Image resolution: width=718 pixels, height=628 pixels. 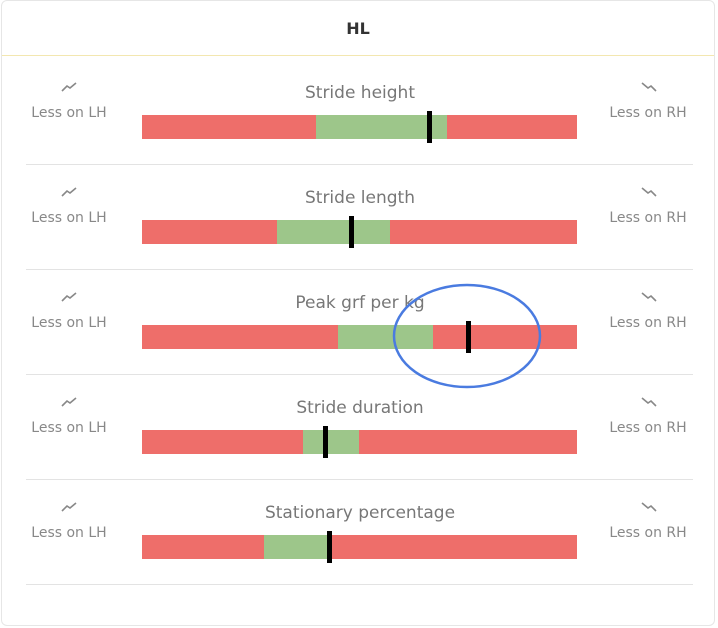 I want to click on metric-title: Peak grf per kg, so click(x=360, y=303).